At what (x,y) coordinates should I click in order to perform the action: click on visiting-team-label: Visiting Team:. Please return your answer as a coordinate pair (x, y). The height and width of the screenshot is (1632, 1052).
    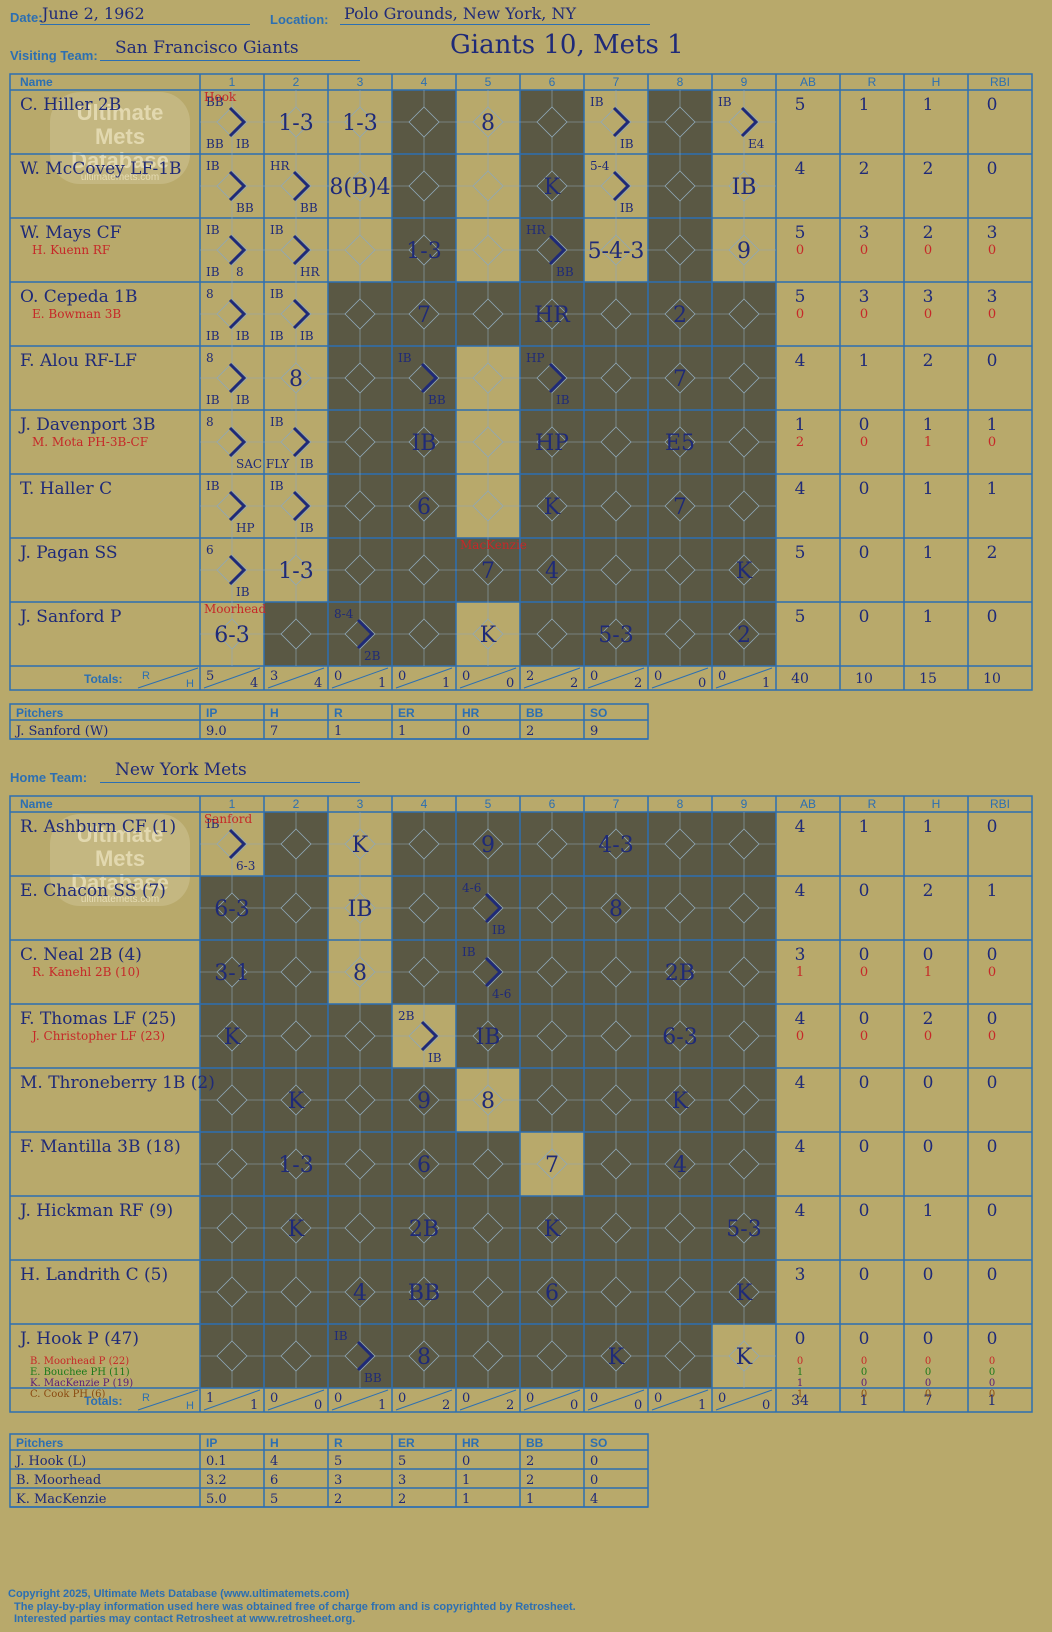
    Looking at the image, I should click on (54, 55).